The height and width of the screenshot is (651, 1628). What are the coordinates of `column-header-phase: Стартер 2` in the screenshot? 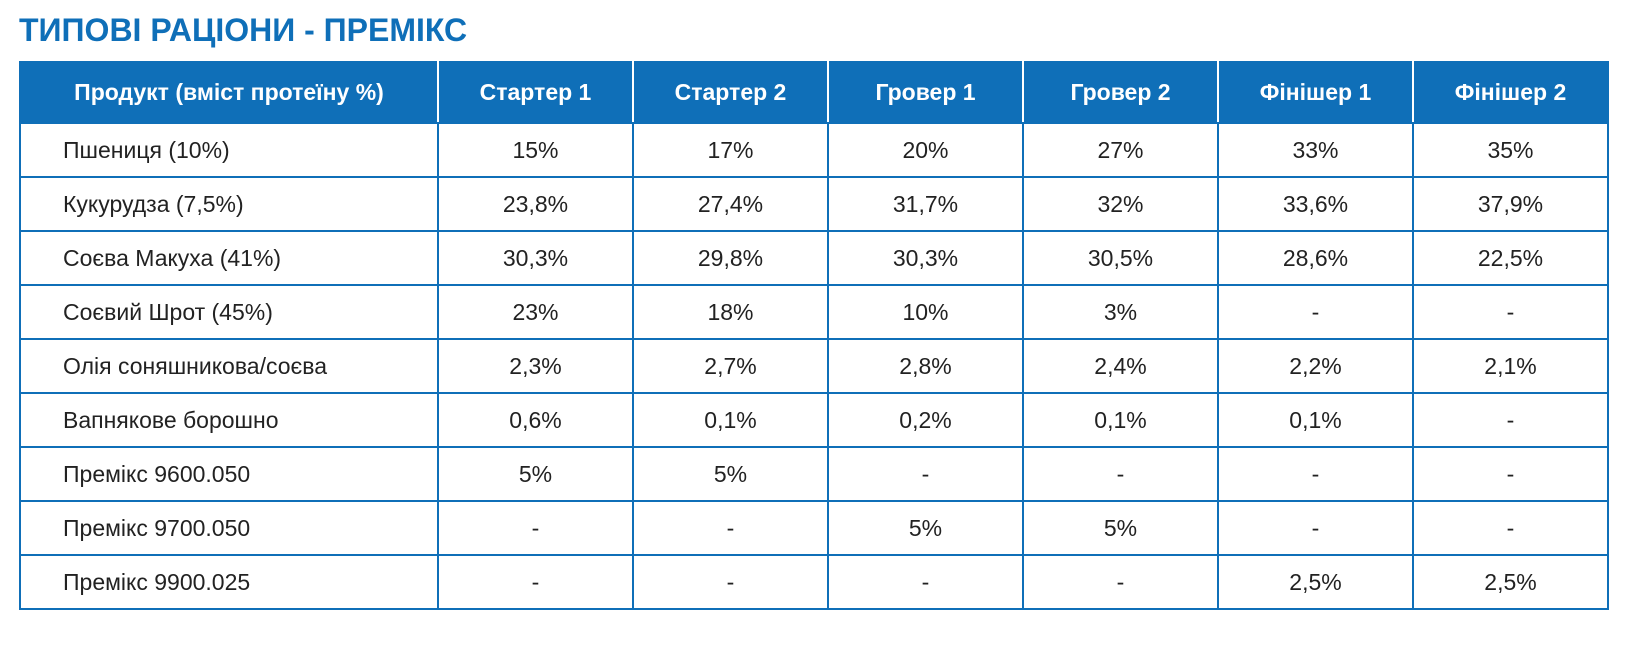 It's located at (730, 92).